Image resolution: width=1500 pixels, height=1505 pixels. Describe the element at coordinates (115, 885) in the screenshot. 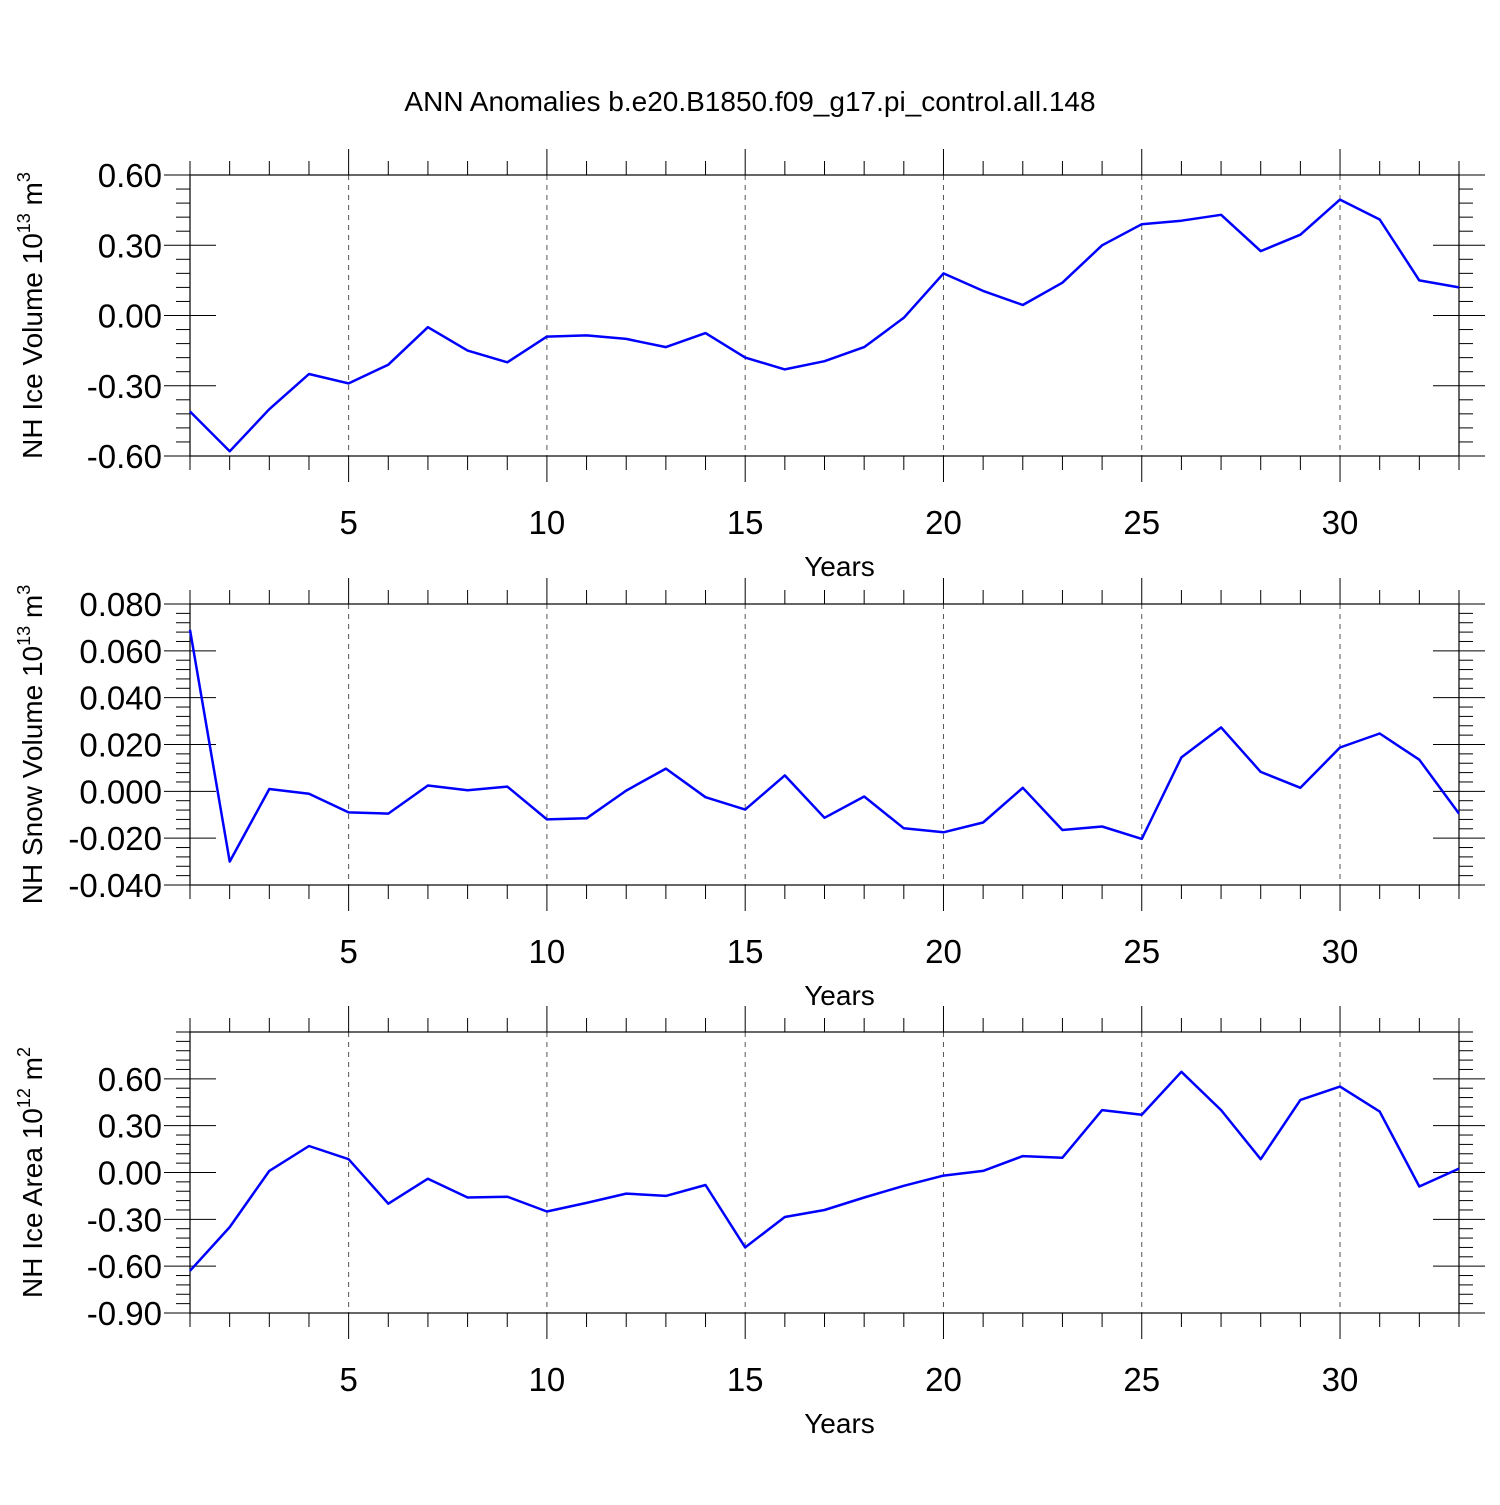

I see `y-tick-label: -0.040` at that location.